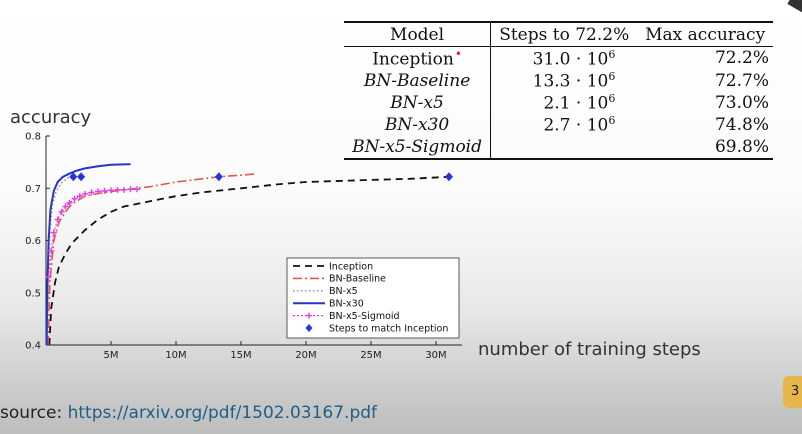  What do you see at coordinates (705, 34) in the screenshot?
I see `header-max-accuracy: Max accuracy` at bounding box center [705, 34].